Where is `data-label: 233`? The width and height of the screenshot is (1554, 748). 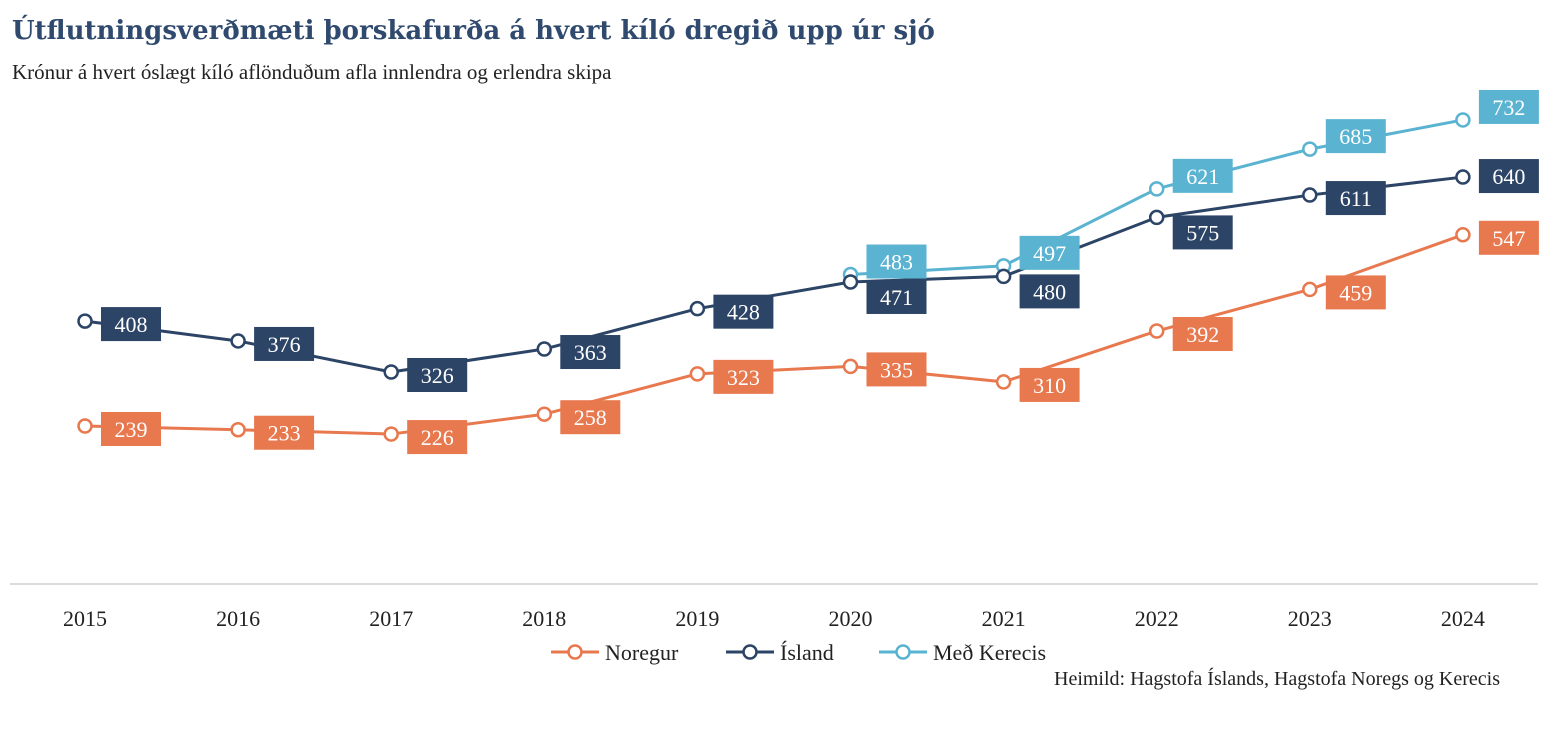
data-label: 233 is located at coordinates (284, 433).